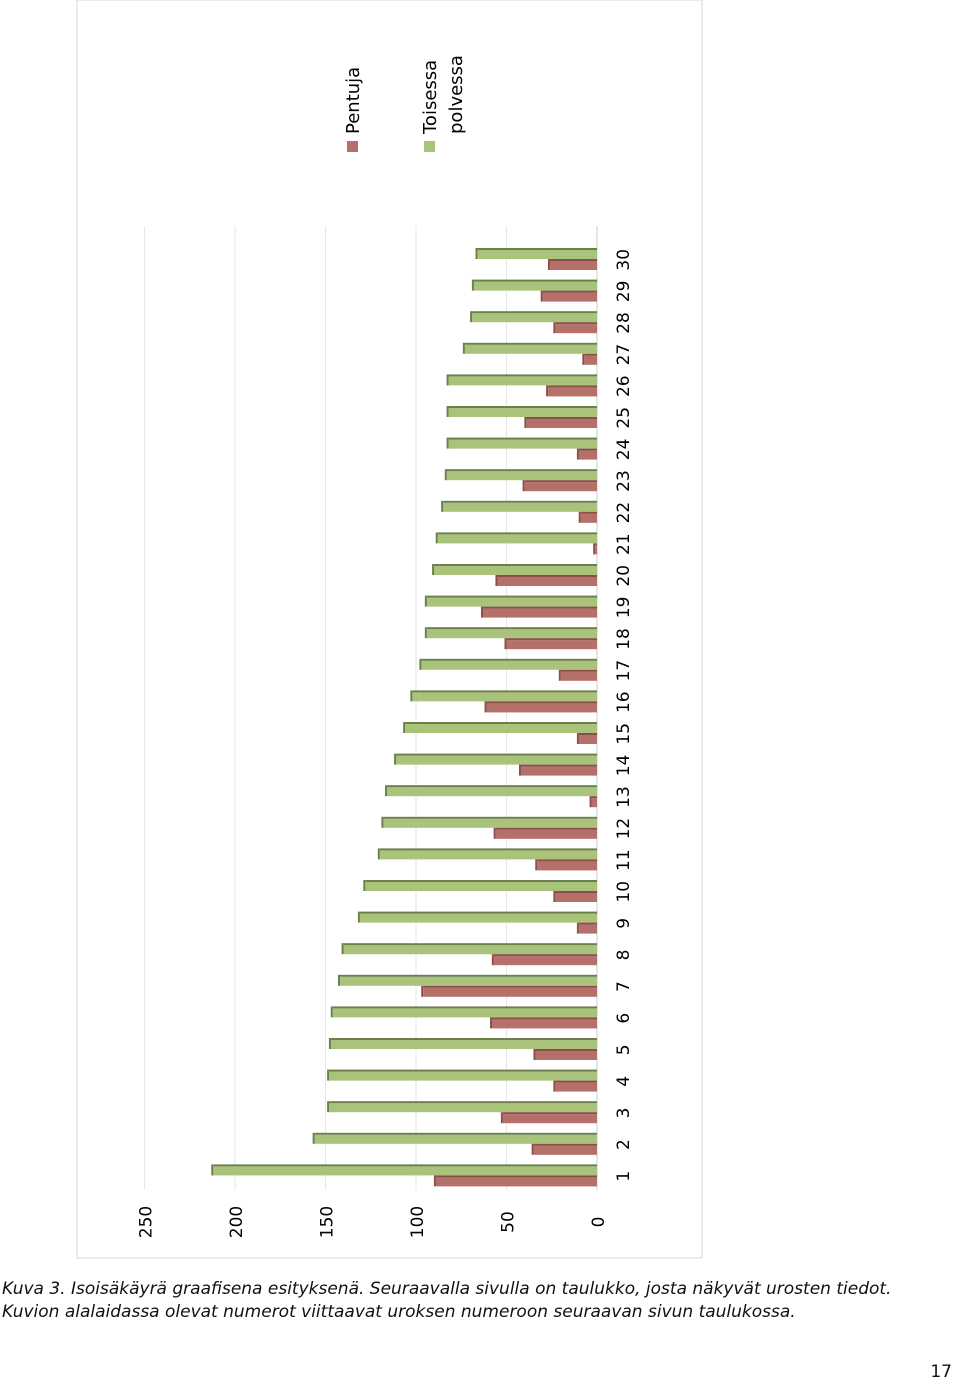 The width and height of the screenshot is (960, 1385). What do you see at coordinates (624, 766) in the screenshot?
I see `category-tick-label: 14` at bounding box center [624, 766].